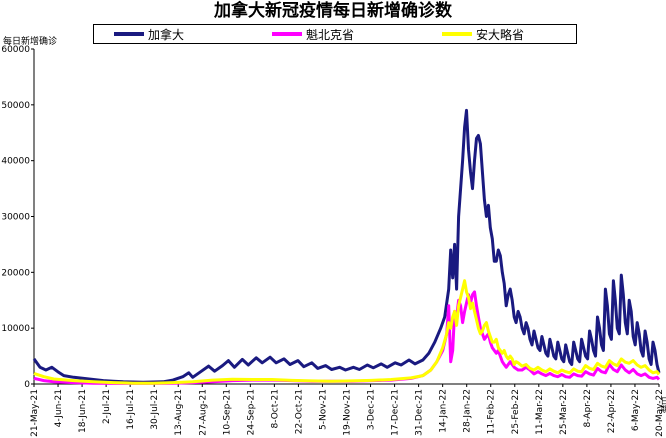  What do you see at coordinates (323, 409) in the screenshot?
I see `x-tick-label: 5-Nov-21` at bounding box center [323, 409].